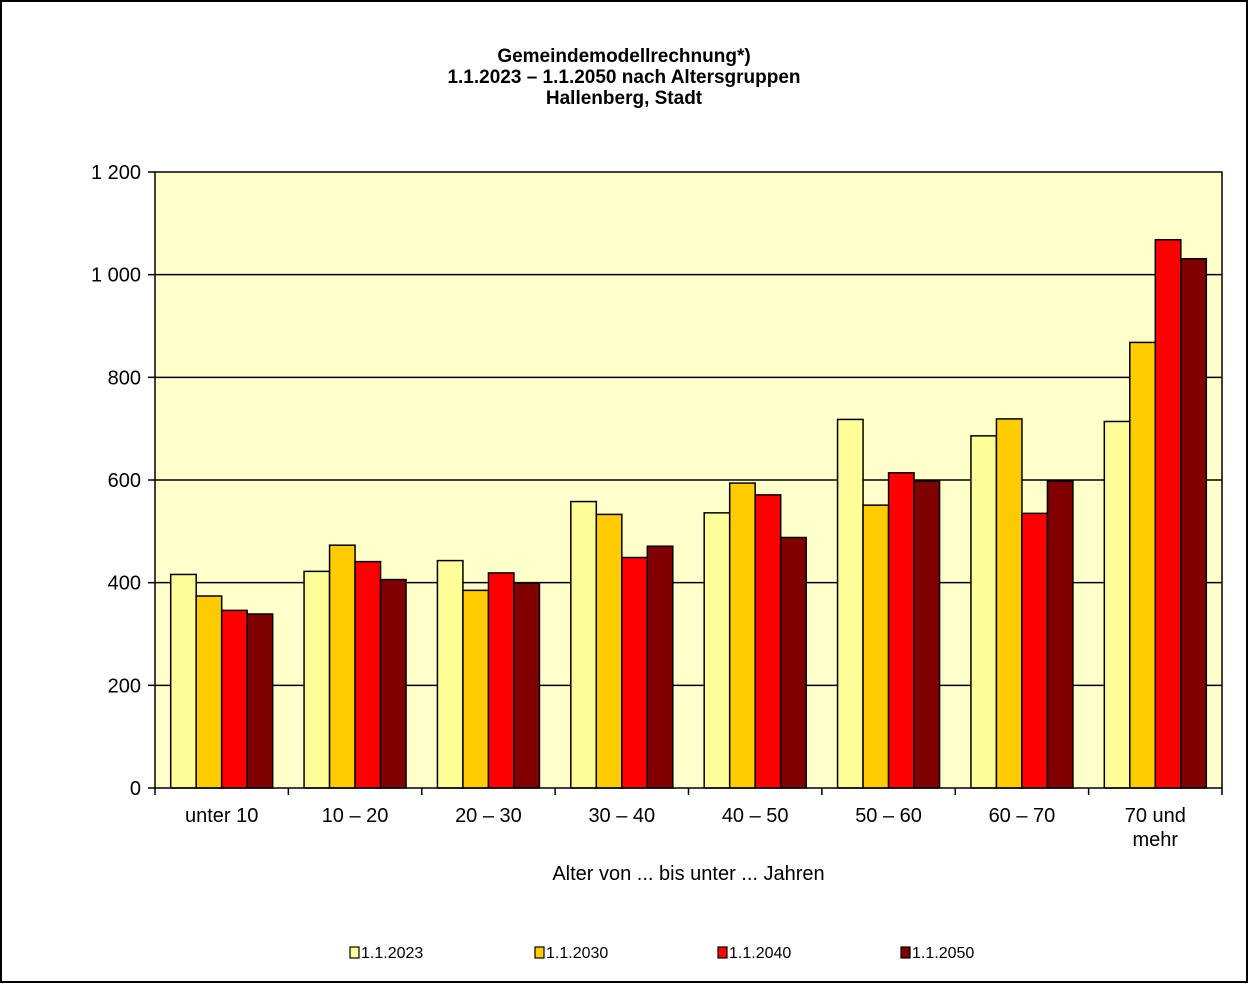 This screenshot has width=1248, height=988. What do you see at coordinates (501, 680) in the screenshot?
I see `bar-1.1.2040-20 – 30` at bounding box center [501, 680].